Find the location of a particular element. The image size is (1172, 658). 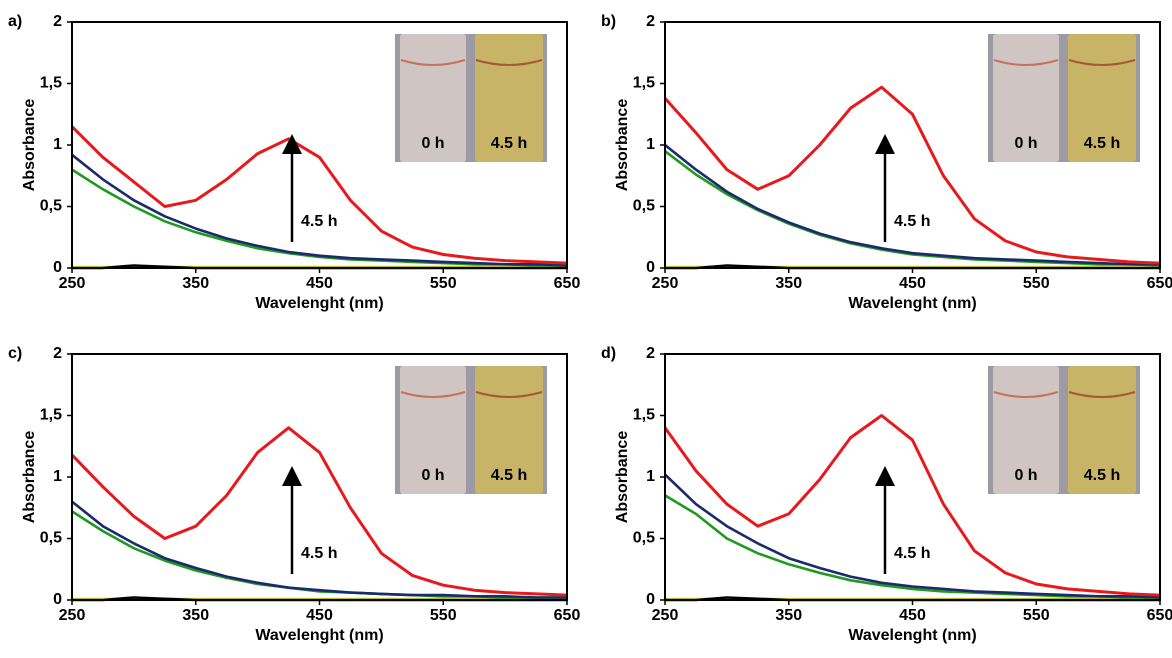

panel-label: c) is located at coordinates (15, 353).